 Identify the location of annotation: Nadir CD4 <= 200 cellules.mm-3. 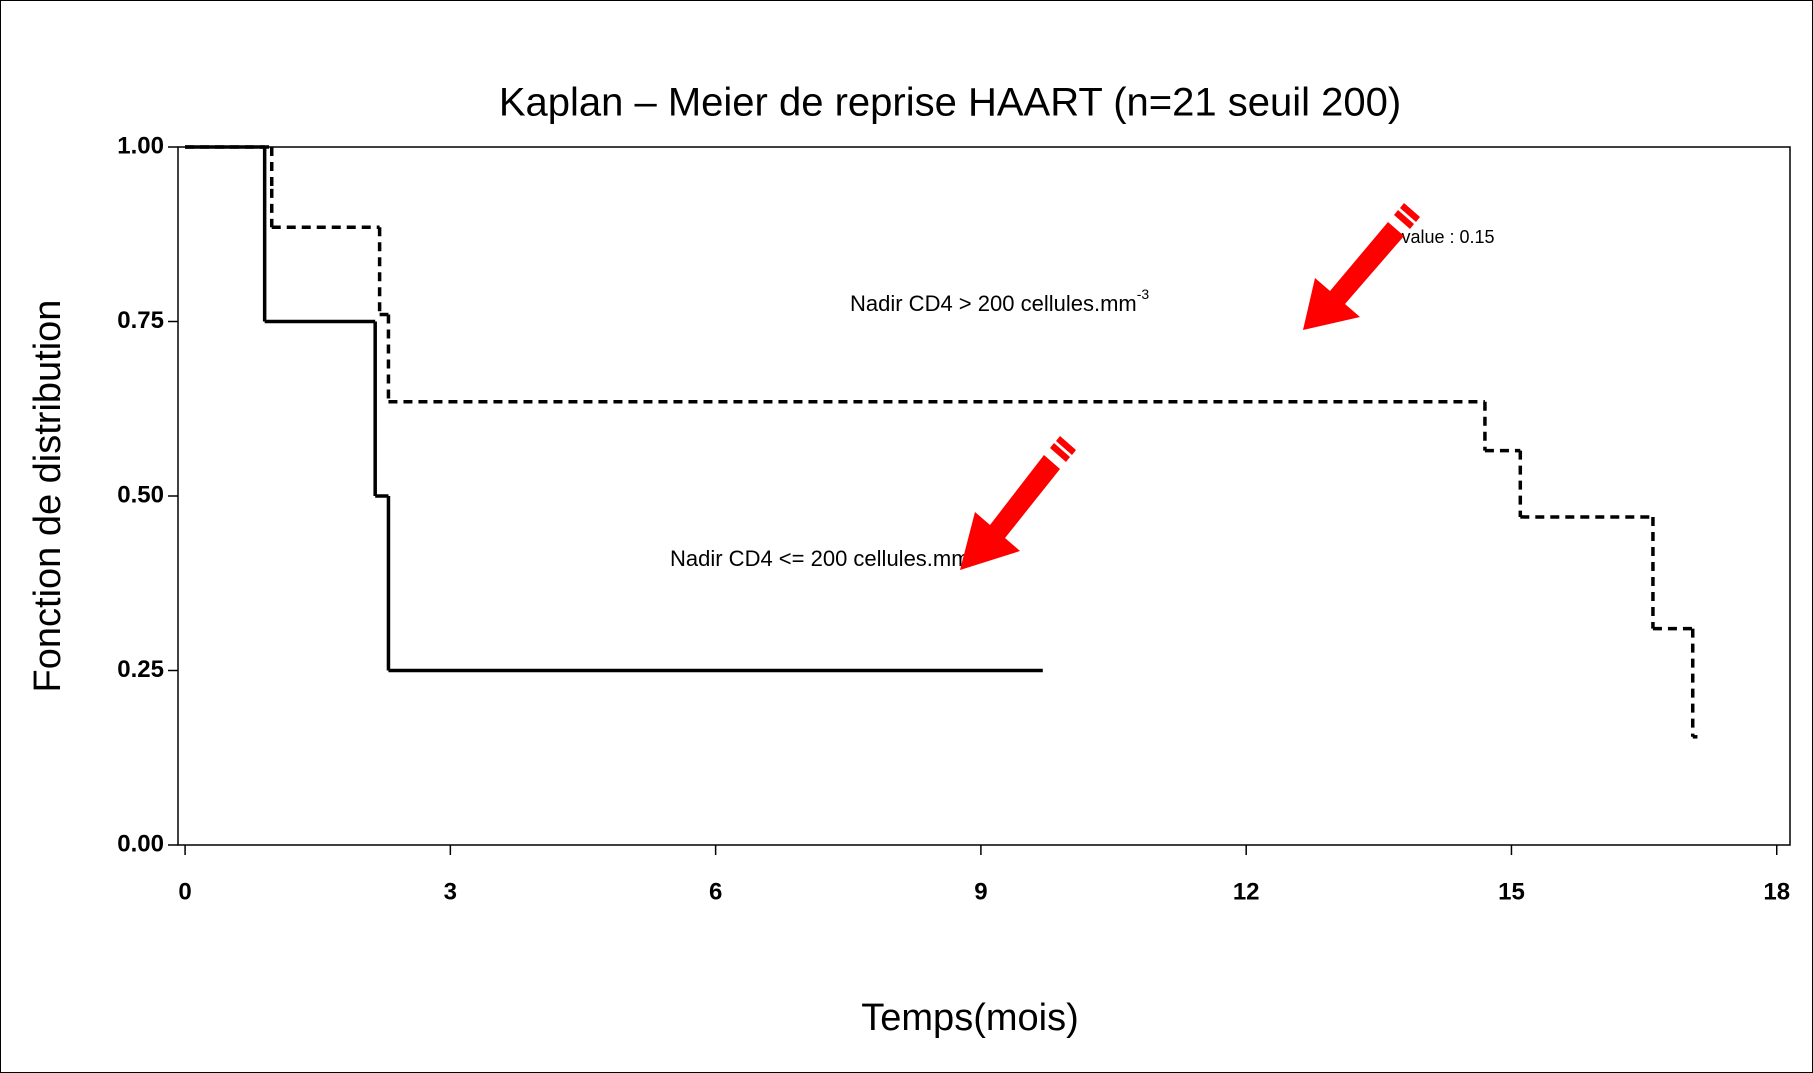
(826, 556).